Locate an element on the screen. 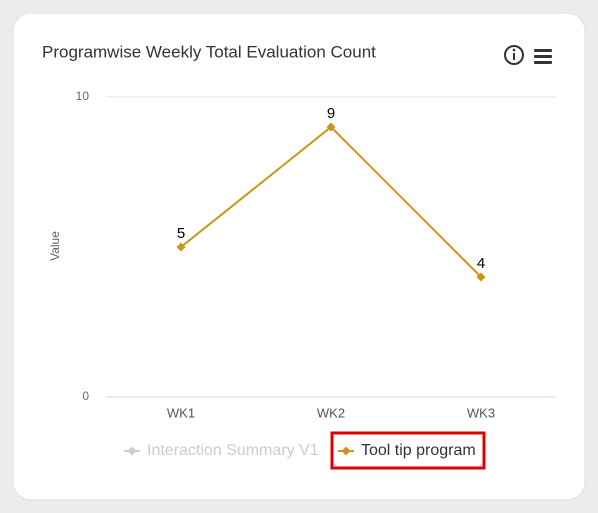 This screenshot has width=598, height=513. legend-label: Interaction Summary V1 is located at coordinates (233, 450).